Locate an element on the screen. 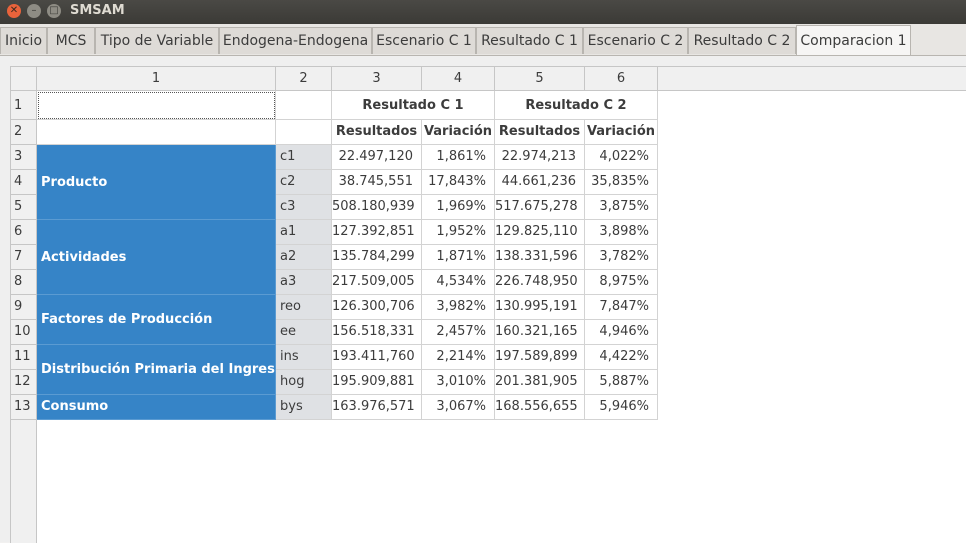 This screenshot has height=543, width=966. variation-c2-cell: 3,875% is located at coordinates (621, 207).